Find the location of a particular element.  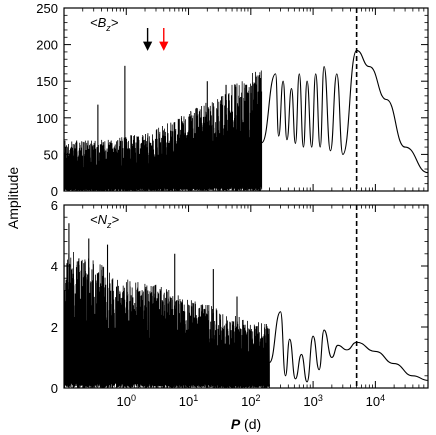

y-tick-label-0-5: 250 is located at coordinates (47, 8).